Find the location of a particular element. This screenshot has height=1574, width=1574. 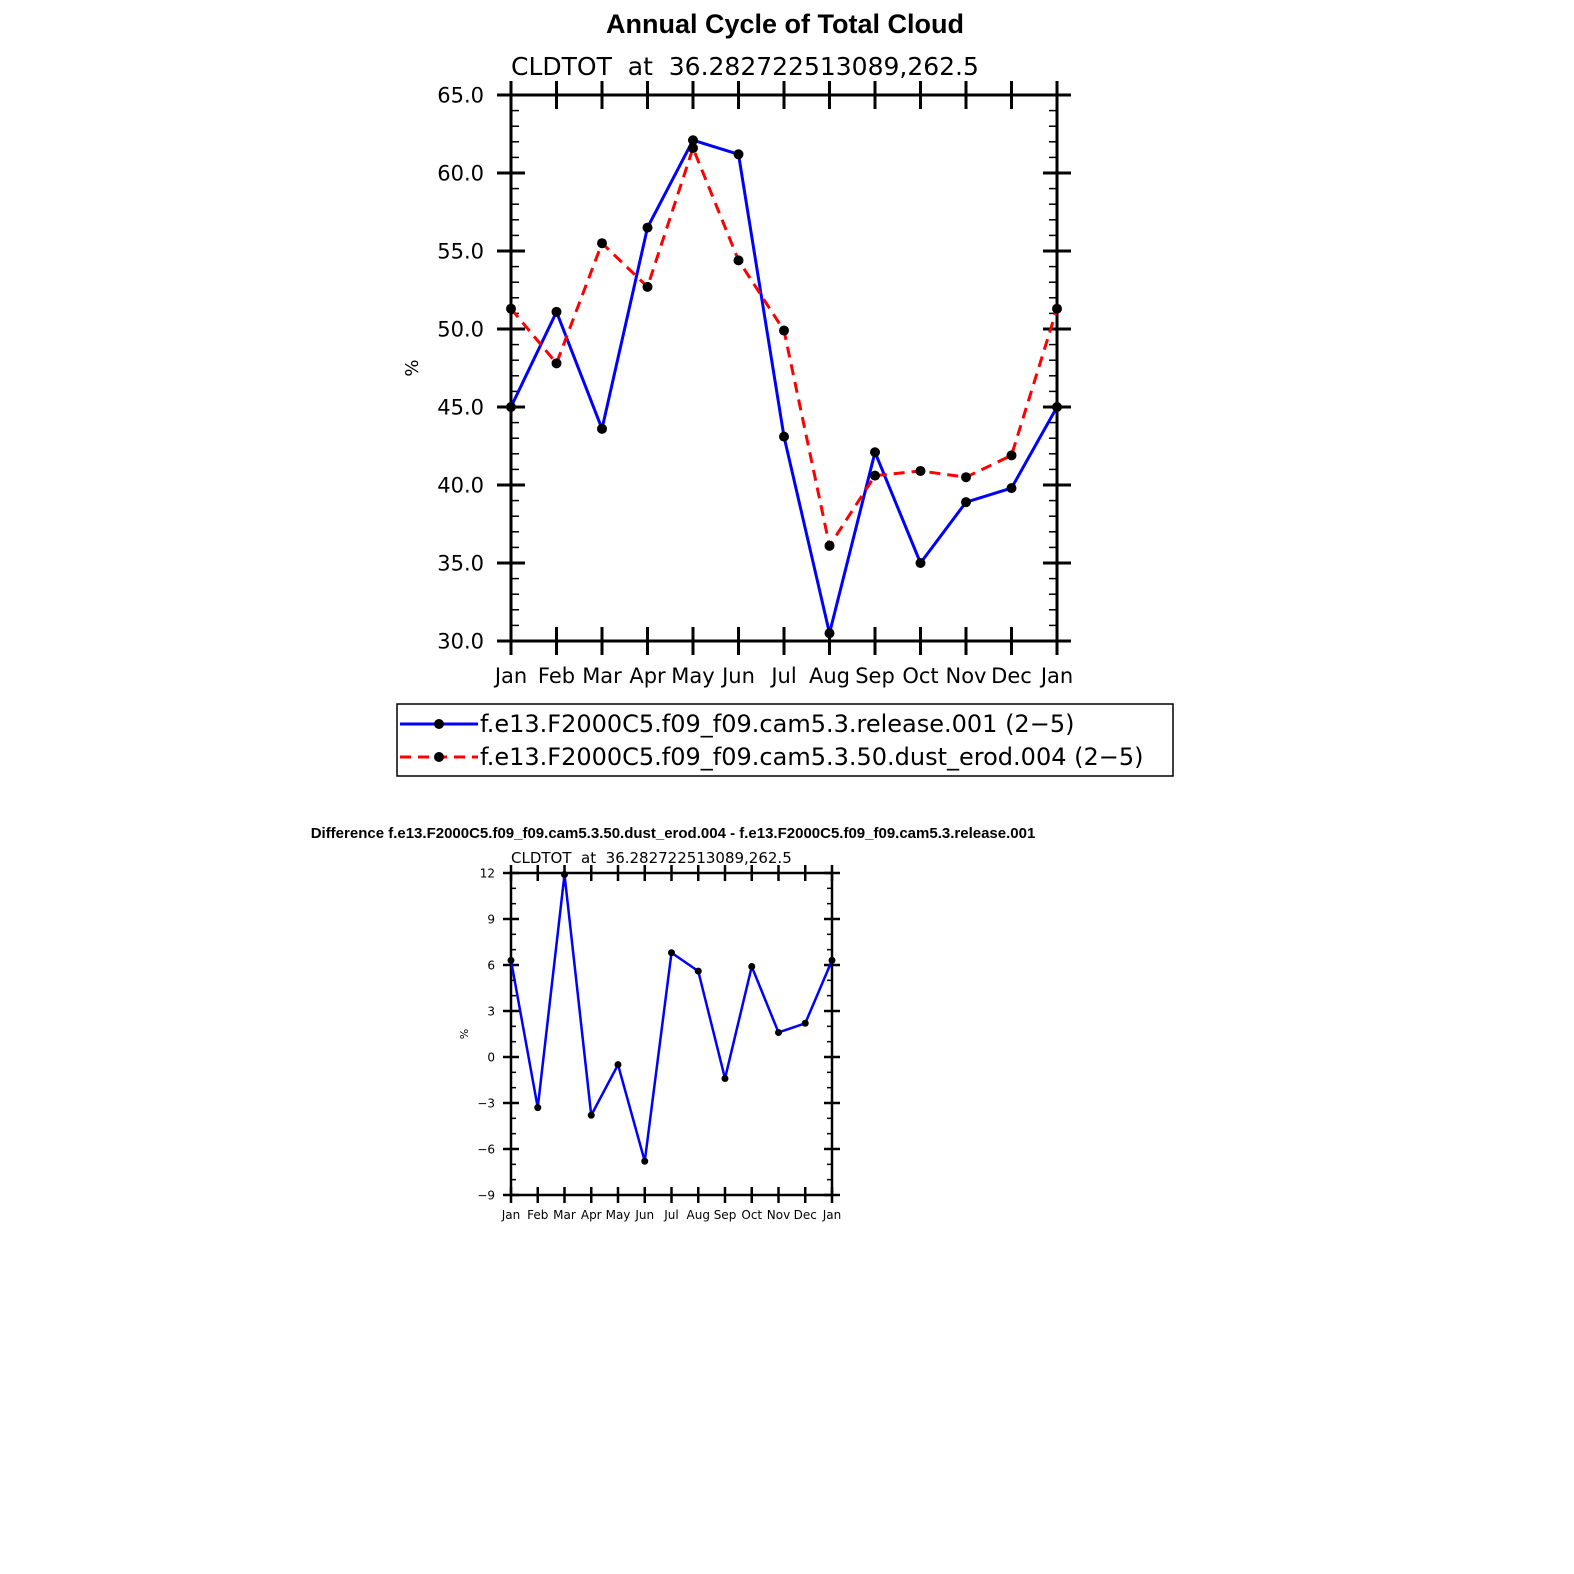

y-tick-label: 3 is located at coordinates (491, 1011).